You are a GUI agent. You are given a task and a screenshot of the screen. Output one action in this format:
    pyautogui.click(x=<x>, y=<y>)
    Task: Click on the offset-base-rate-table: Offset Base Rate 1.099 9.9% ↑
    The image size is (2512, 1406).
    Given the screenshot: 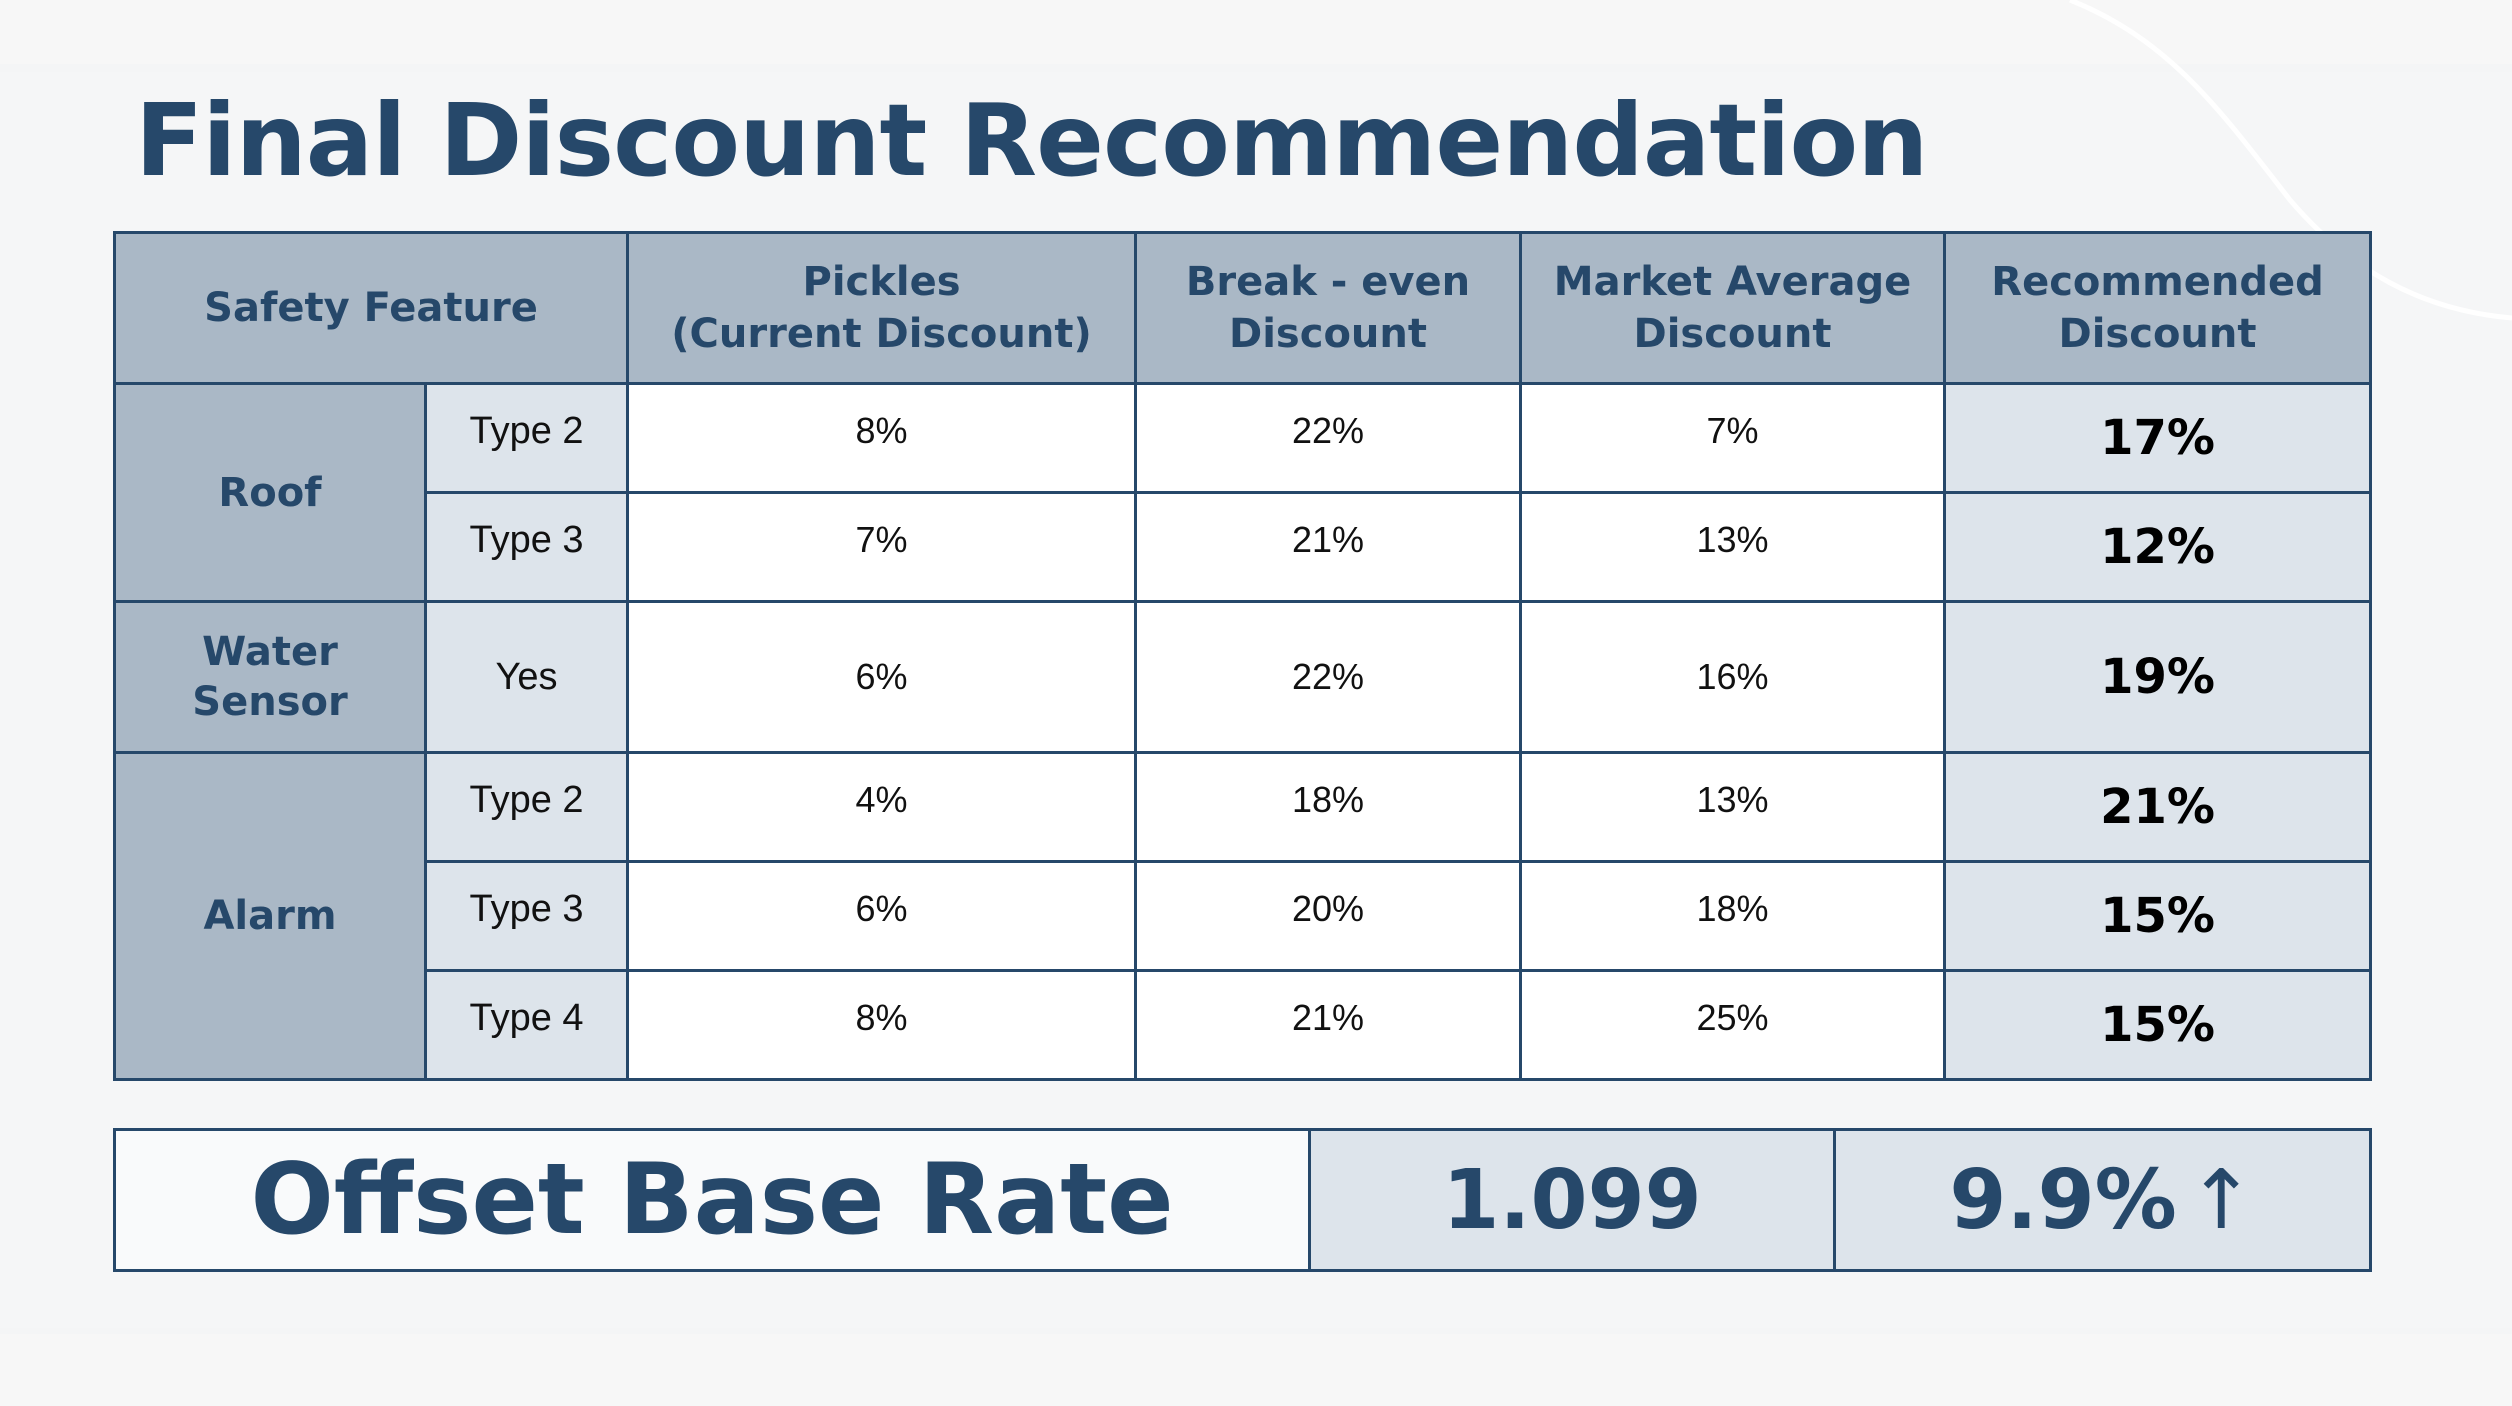 What is the action you would take?
    pyautogui.click(x=1242, y=1200)
    